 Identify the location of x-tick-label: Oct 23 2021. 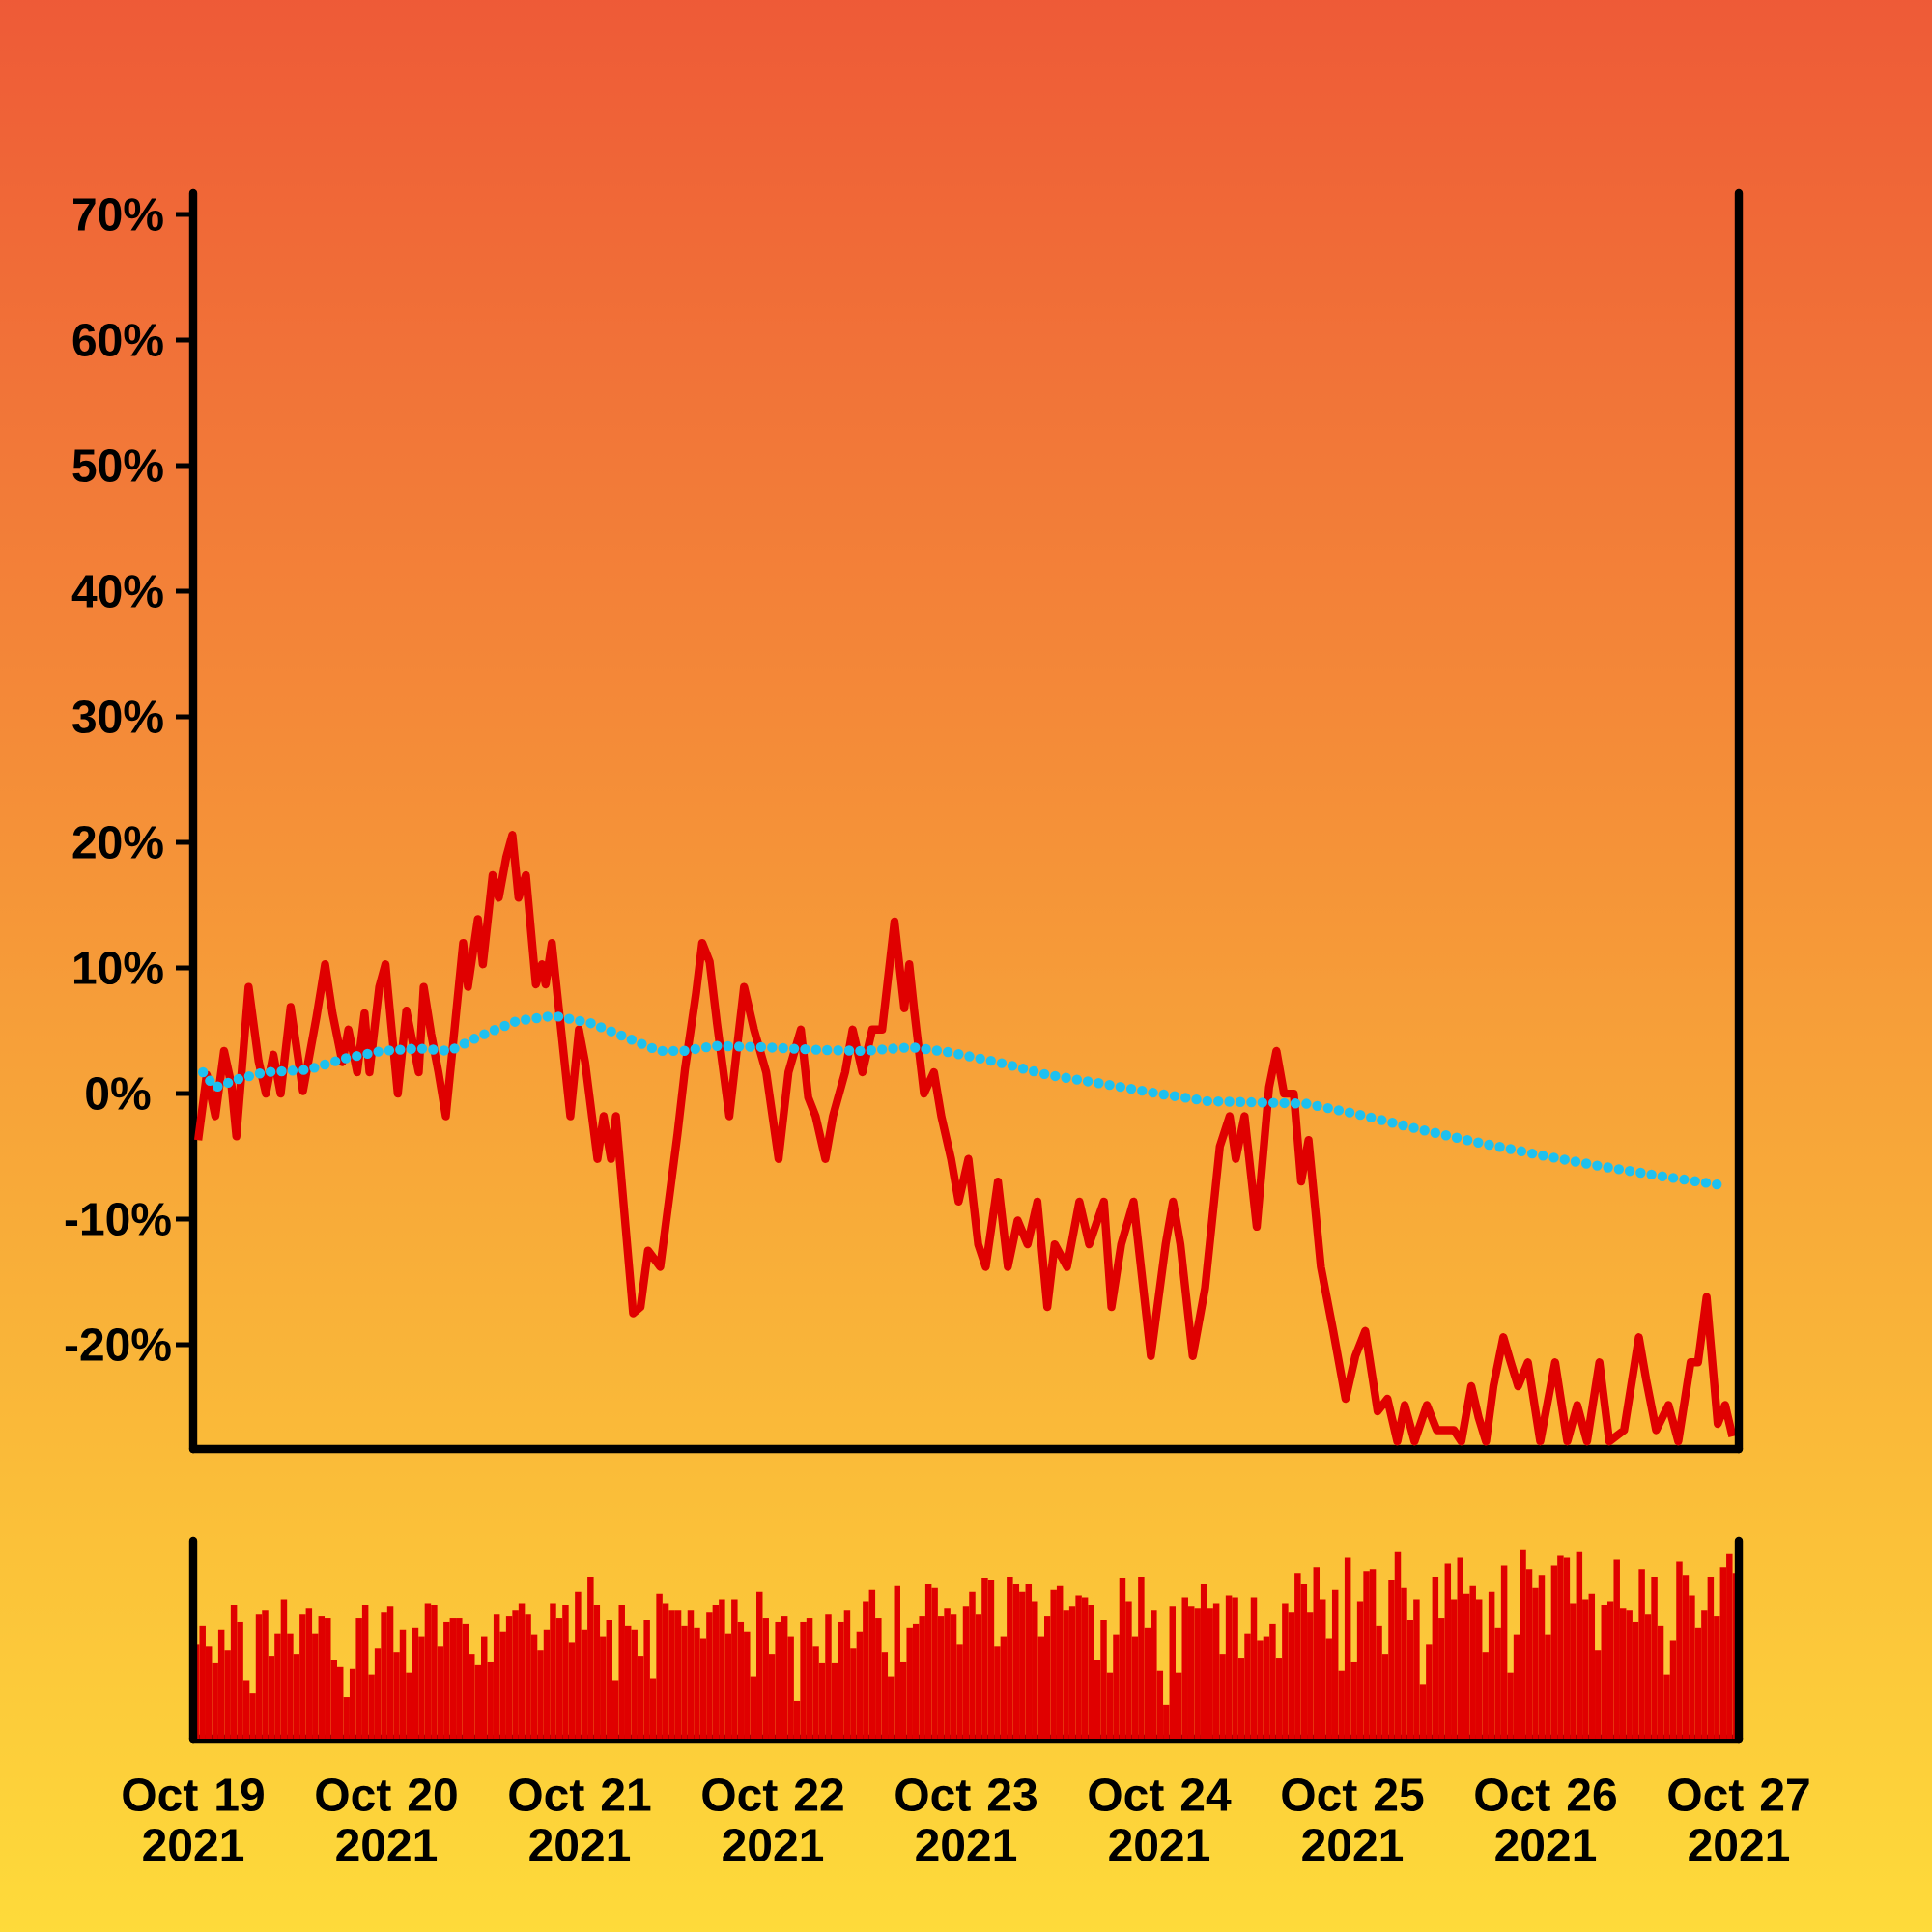
(966, 1820).